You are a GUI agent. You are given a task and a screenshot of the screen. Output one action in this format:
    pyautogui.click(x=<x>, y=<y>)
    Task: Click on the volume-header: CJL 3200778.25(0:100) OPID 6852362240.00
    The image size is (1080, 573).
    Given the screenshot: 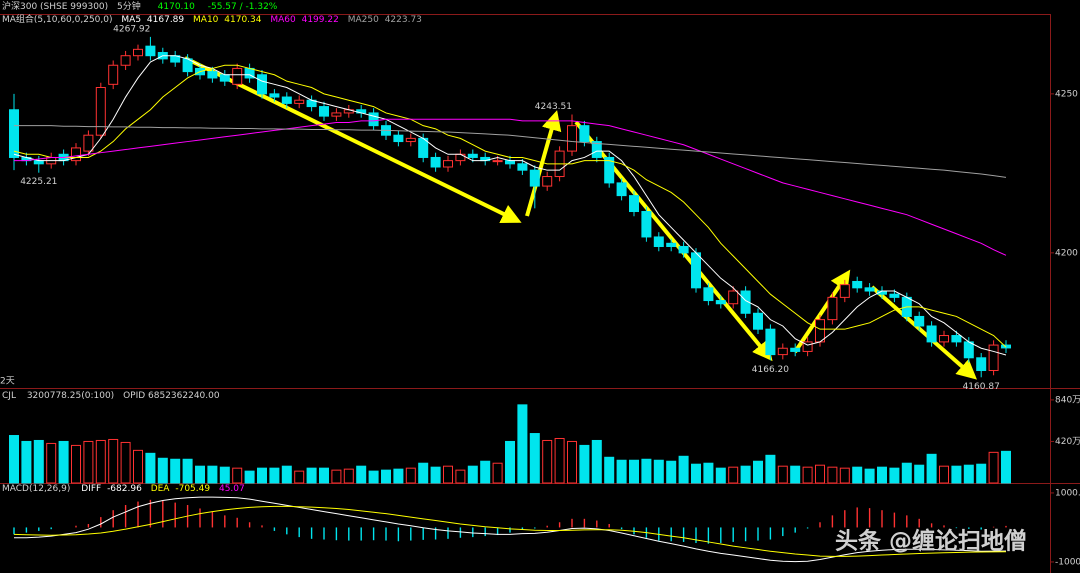 What is the action you would take?
    pyautogui.click(x=111, y=396)
    